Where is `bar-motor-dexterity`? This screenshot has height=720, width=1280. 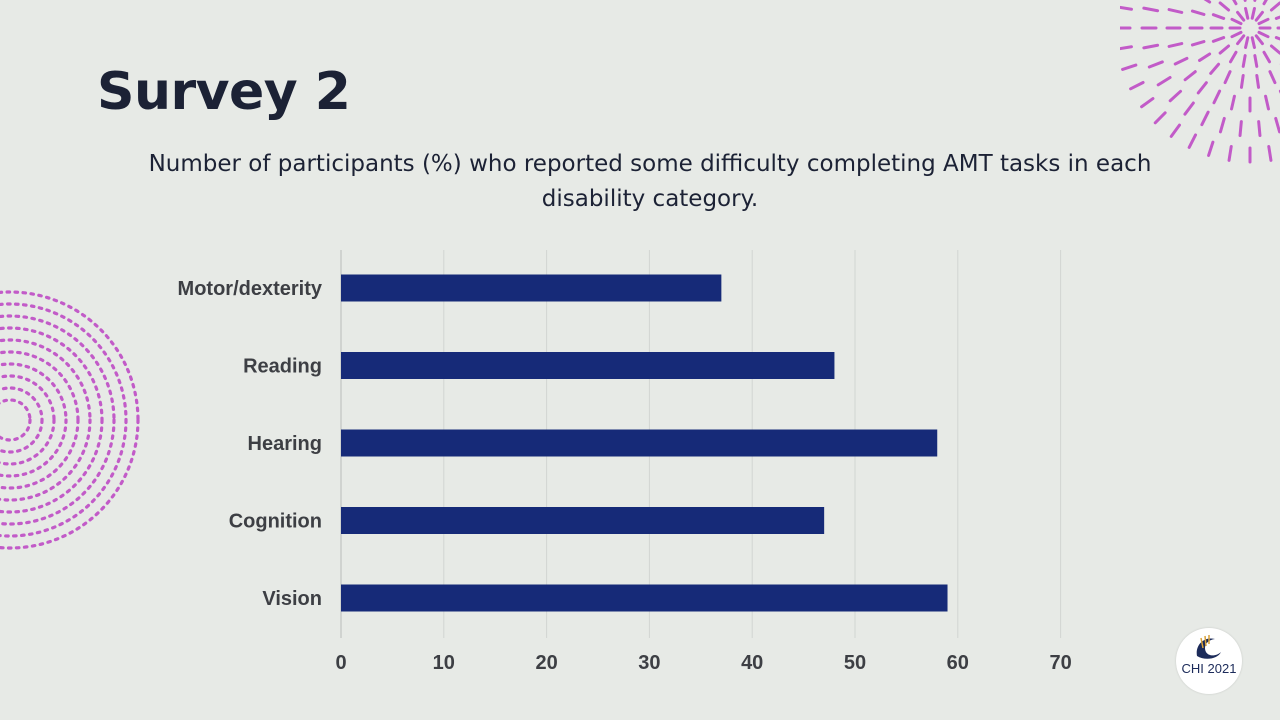
bar-motor-dexterity is located at coordinates (531, 288).